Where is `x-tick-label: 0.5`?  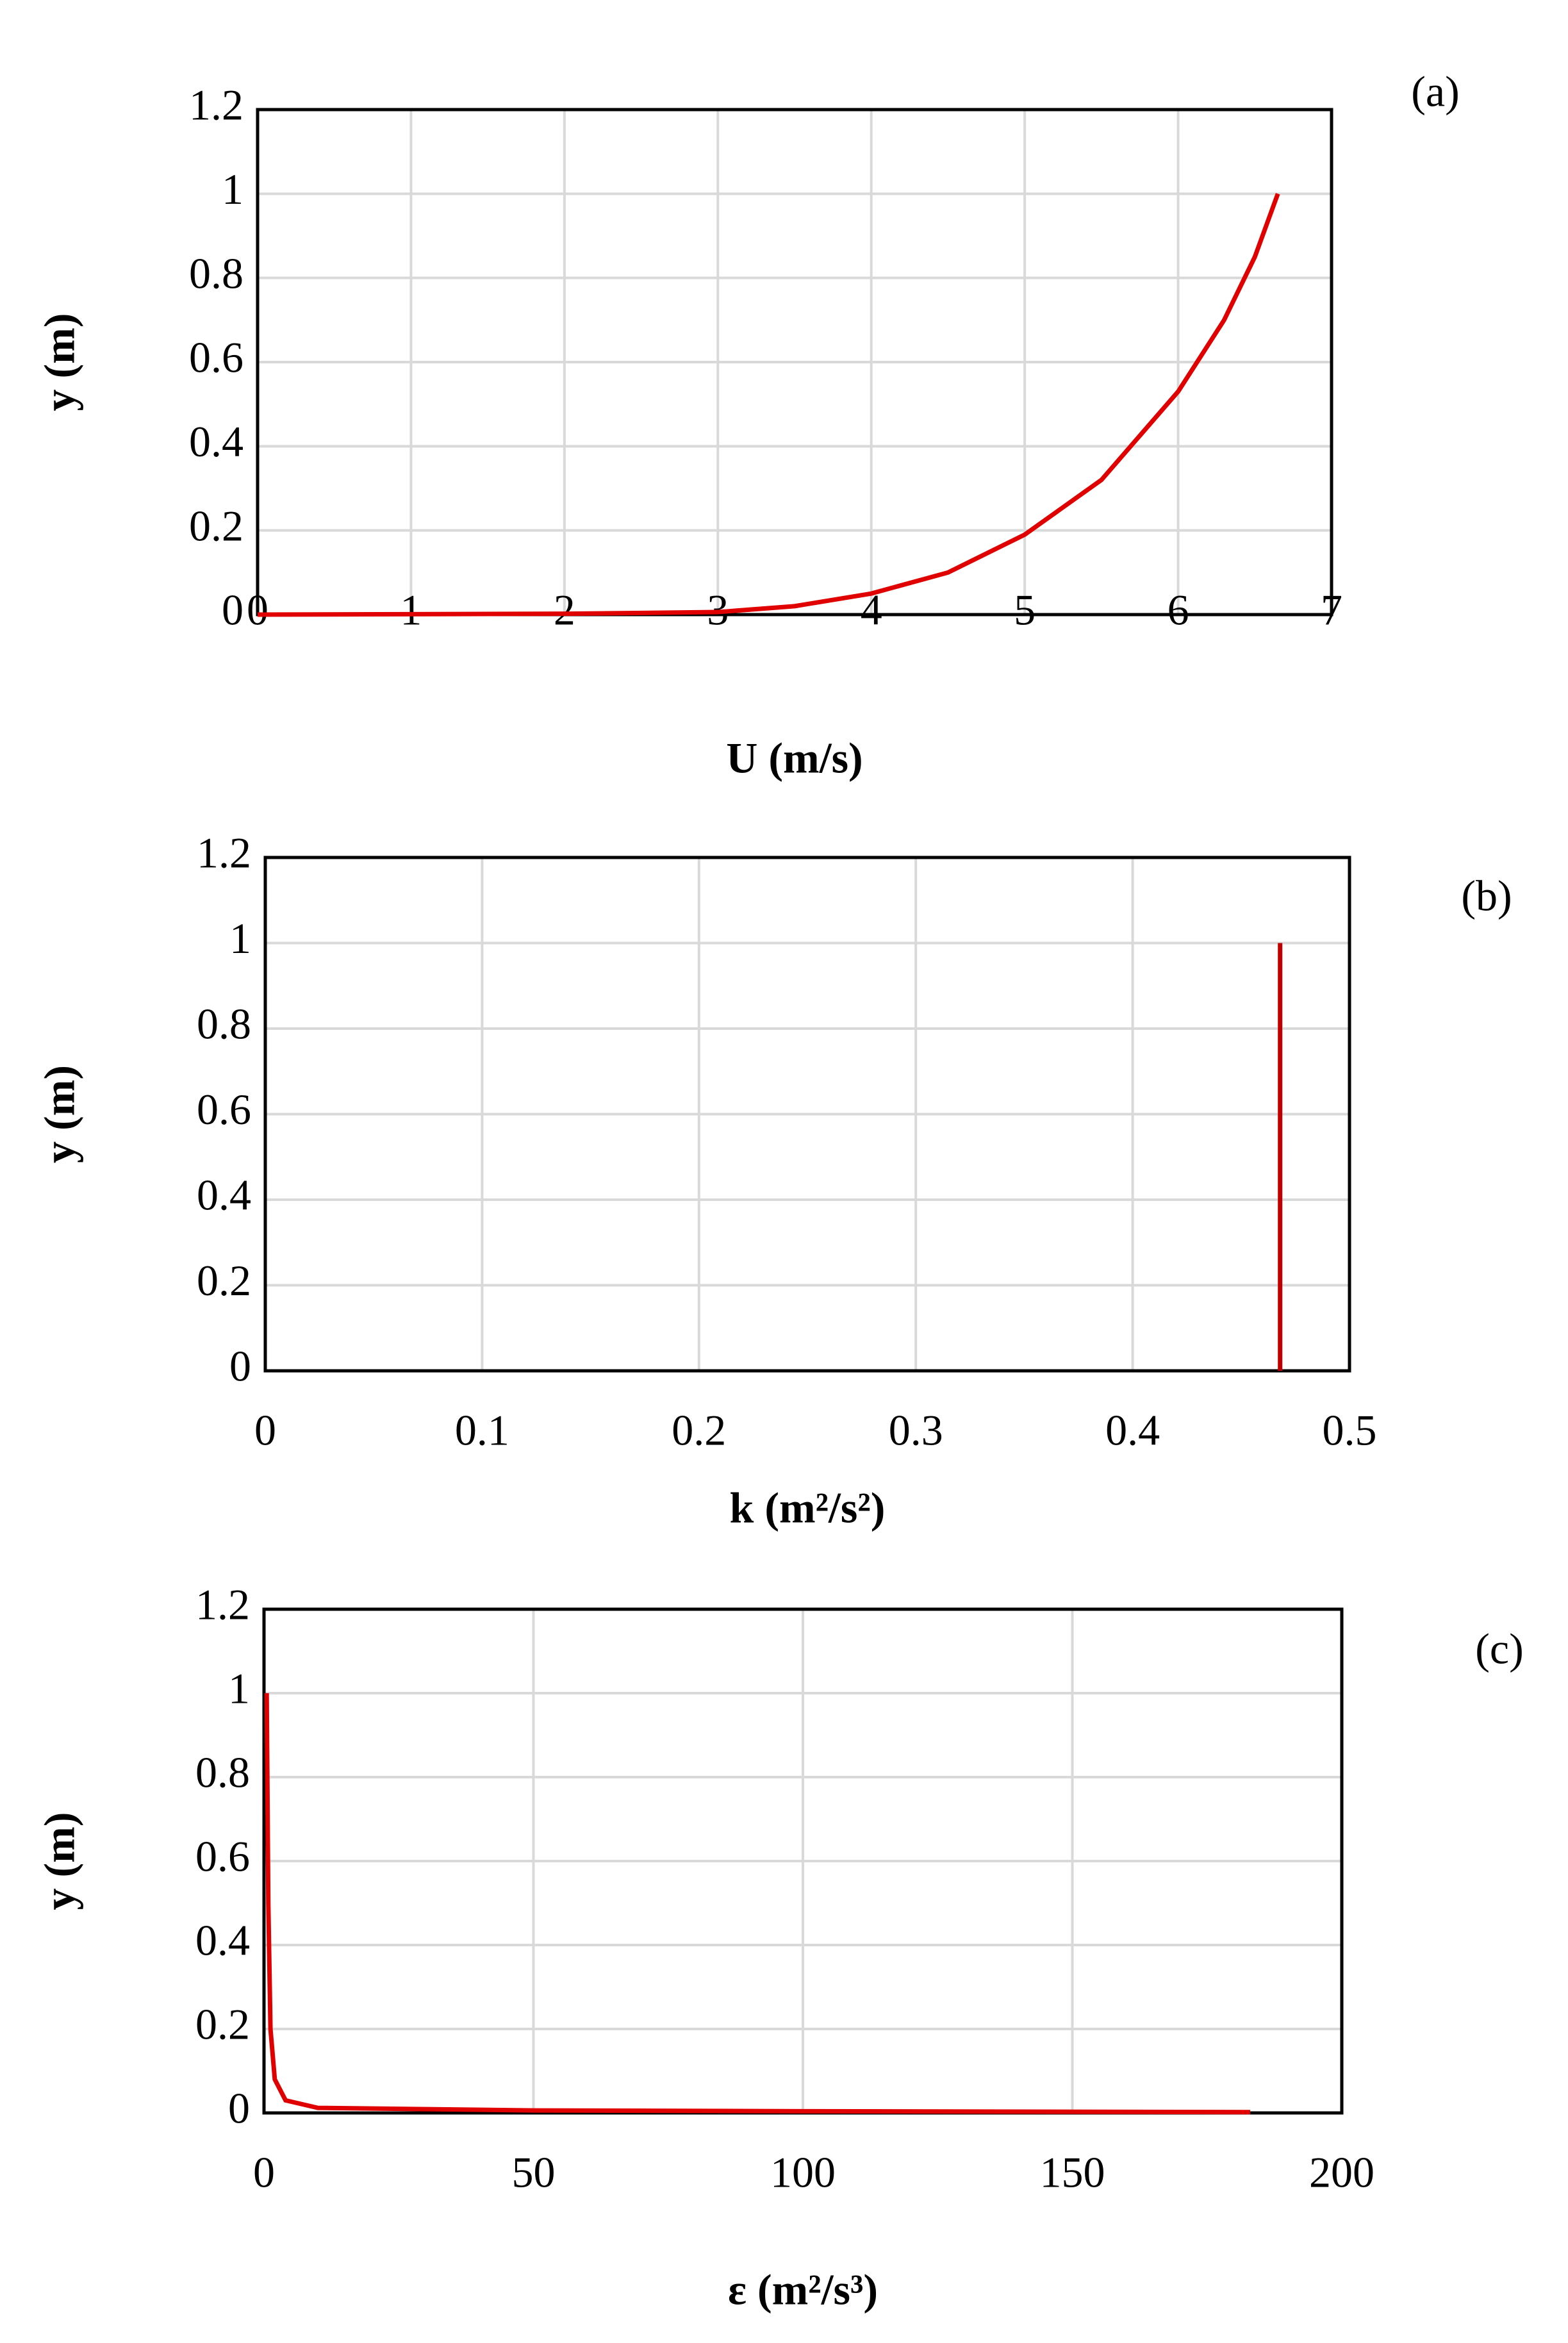
x-tick-label: 0.5 is located at coordinates (1350, 1430).